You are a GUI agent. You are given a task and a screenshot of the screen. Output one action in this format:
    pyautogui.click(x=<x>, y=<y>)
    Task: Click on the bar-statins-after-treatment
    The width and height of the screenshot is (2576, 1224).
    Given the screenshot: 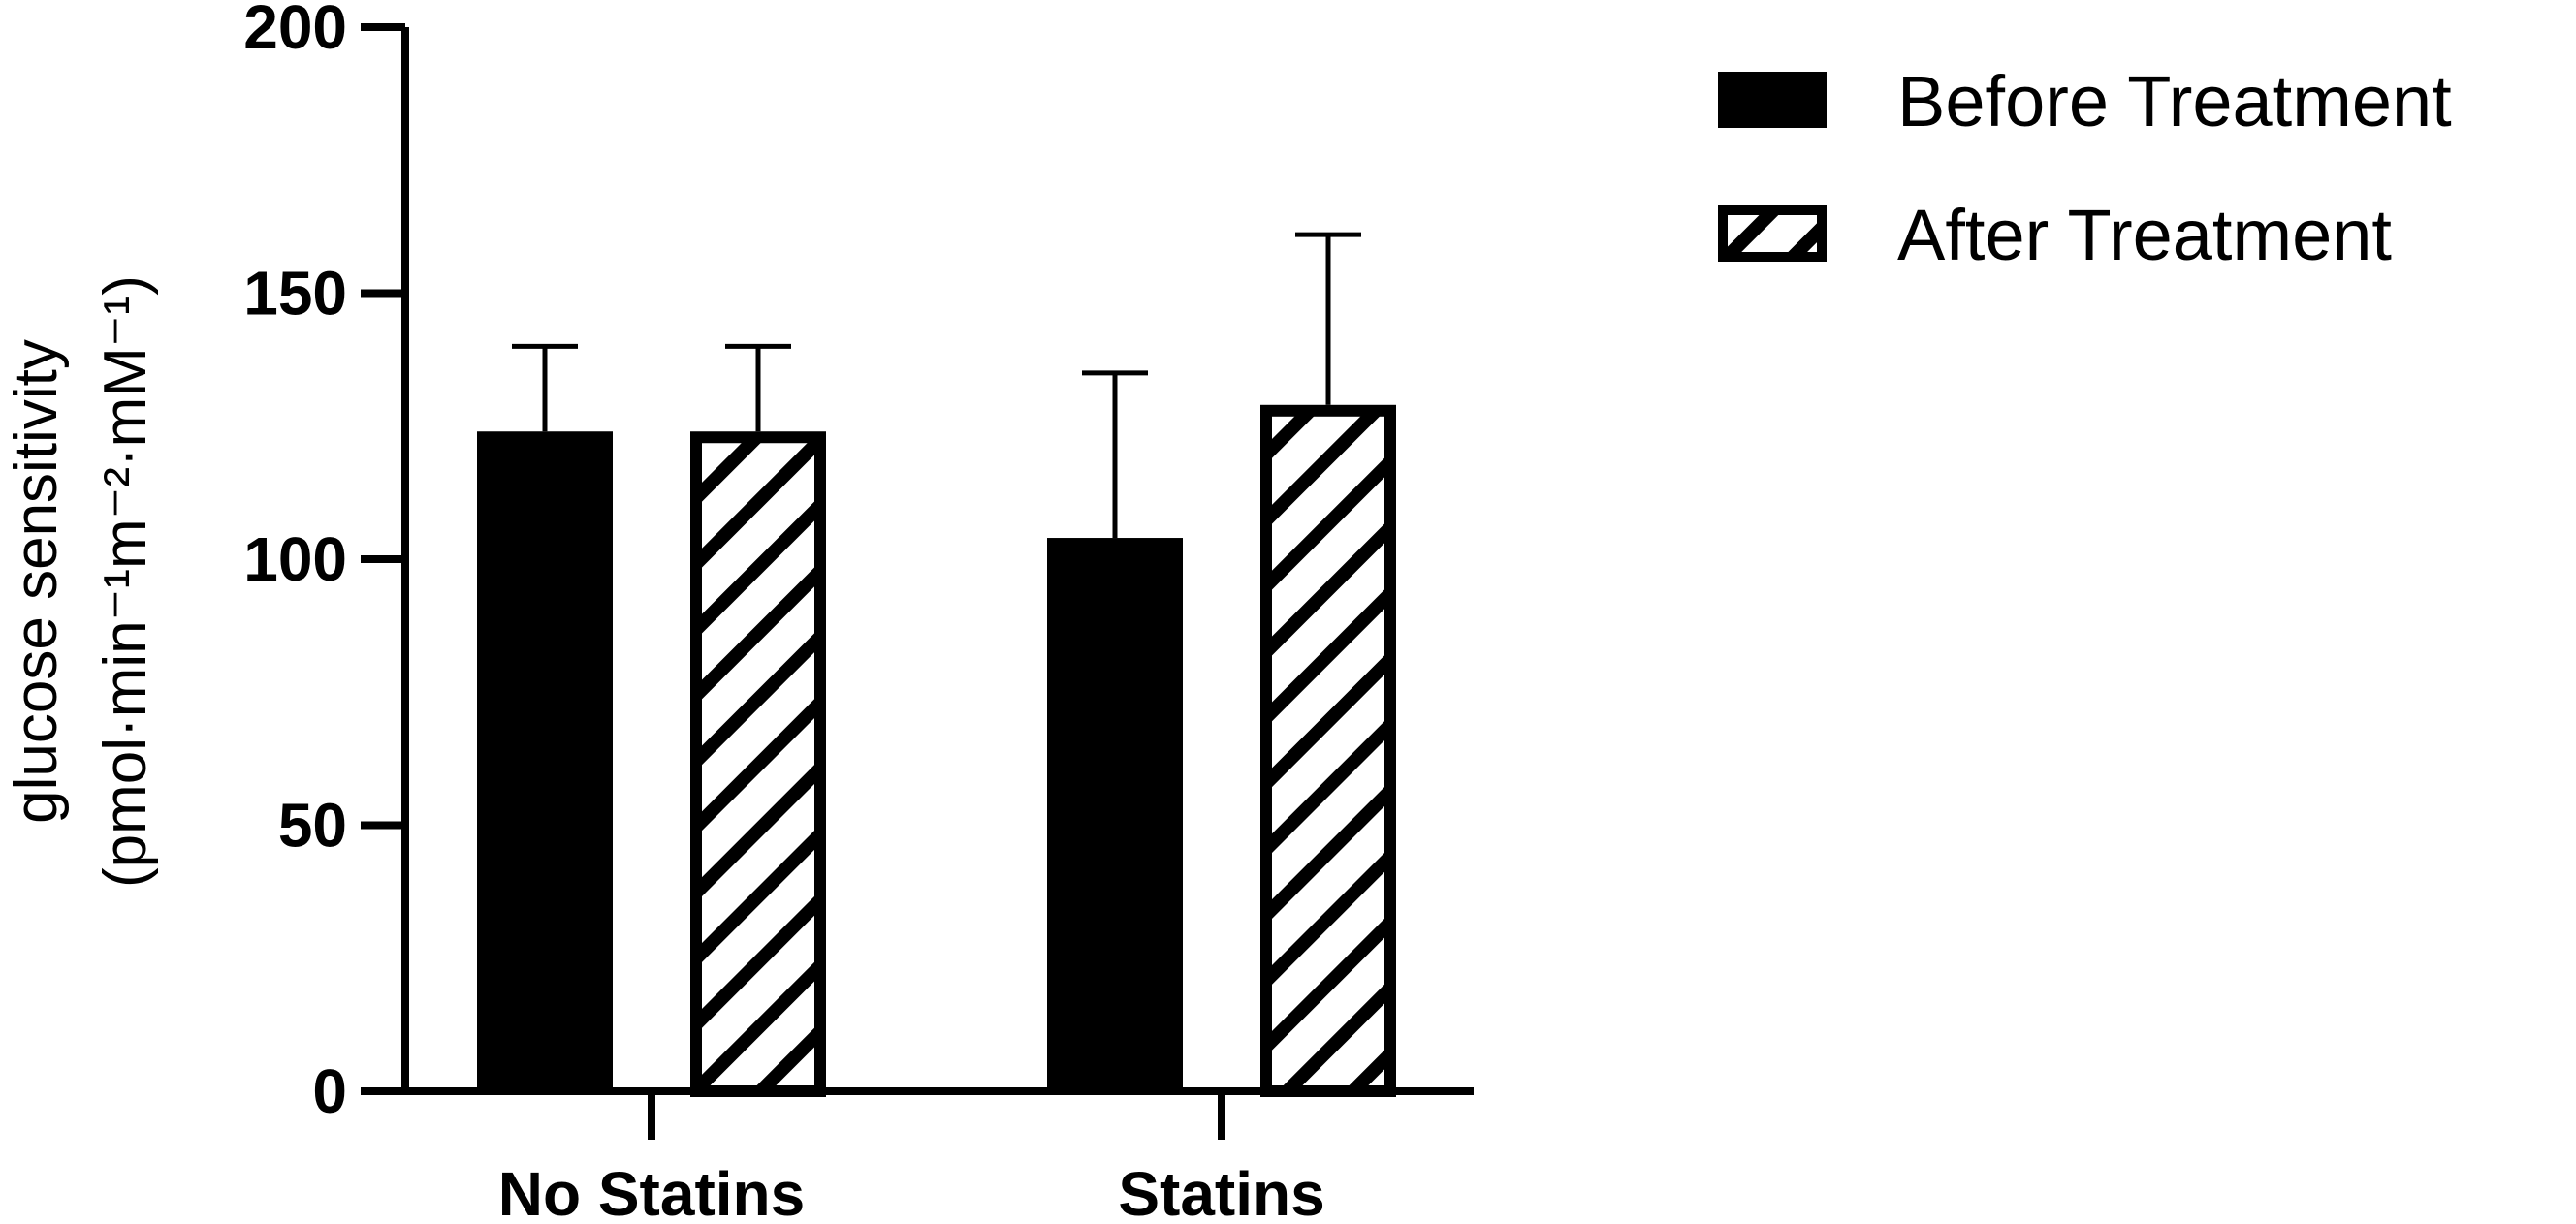 What is the action you would take?
    pyautogui.click(x=1328, y=751)
    